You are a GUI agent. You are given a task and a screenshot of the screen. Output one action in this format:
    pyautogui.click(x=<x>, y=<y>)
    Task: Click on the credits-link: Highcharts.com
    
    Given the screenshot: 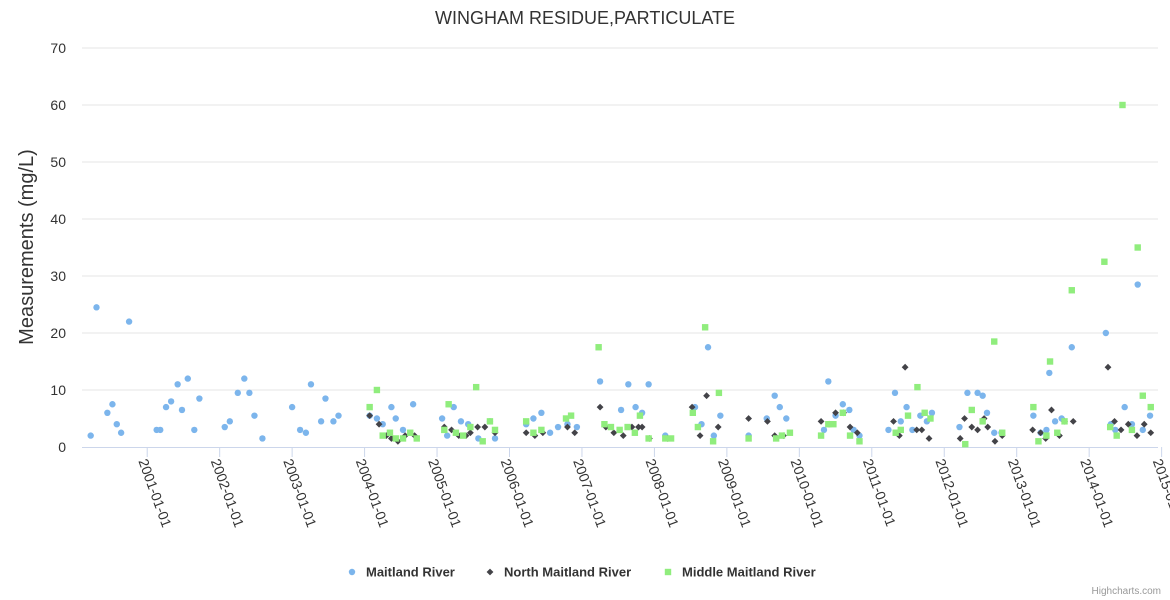 What is the action you would take?
    pyautogui.click(x=1126, y=591)
    